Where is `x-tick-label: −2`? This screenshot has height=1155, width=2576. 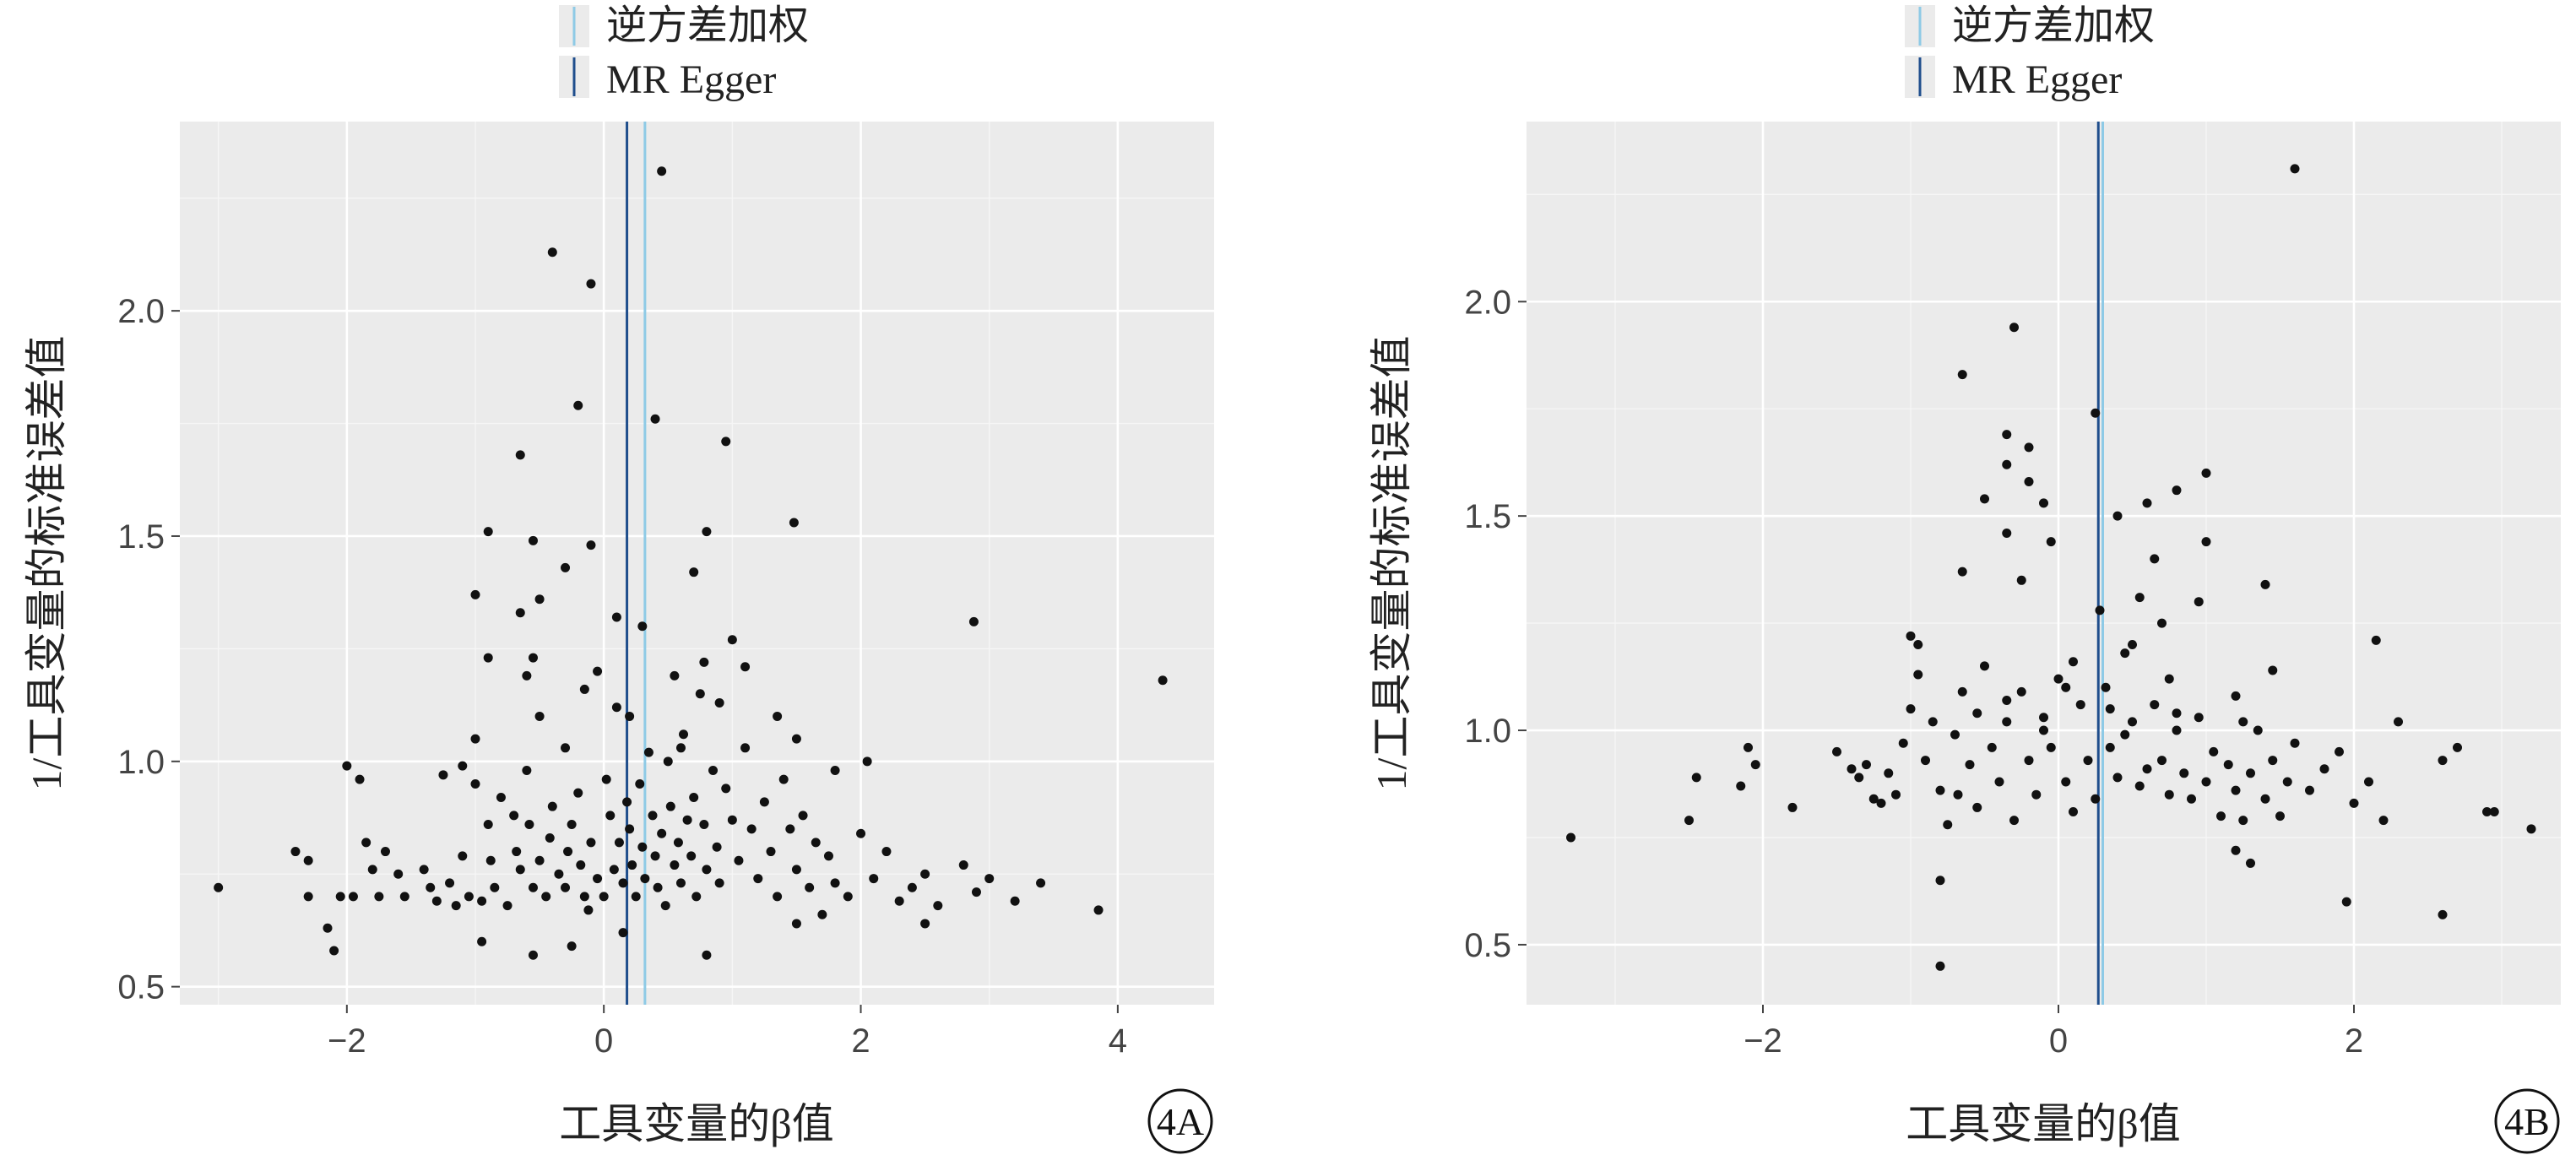
x-tick-label: −2 is located at coordinates (347, 1041).